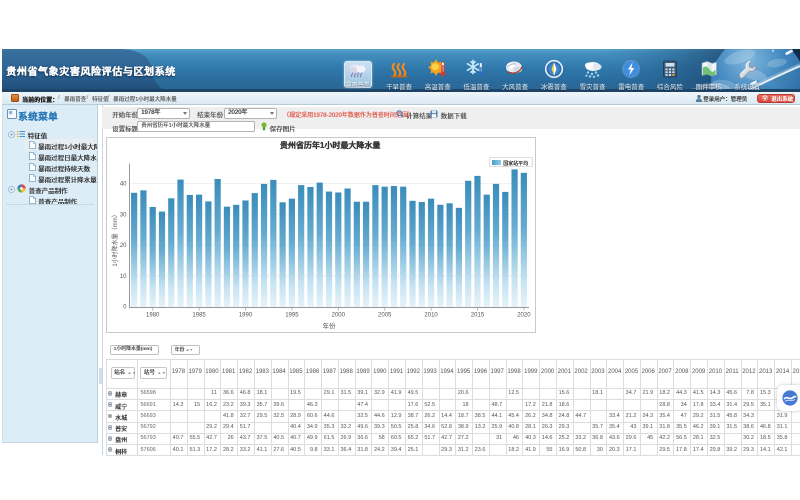 The image size is (800, 500). I want to click on svg-text: 1985, so click(199, 316).